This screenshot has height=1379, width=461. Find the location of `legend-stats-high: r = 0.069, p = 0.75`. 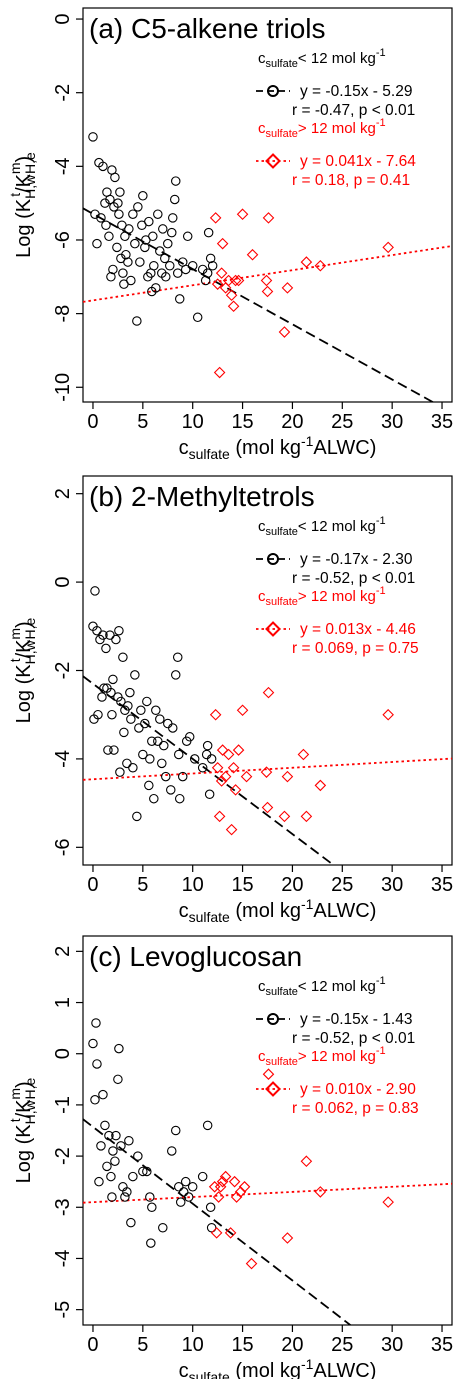

legend-stats-high: r = 0.069, p = 0.75 is located at coordinates (355, 648).